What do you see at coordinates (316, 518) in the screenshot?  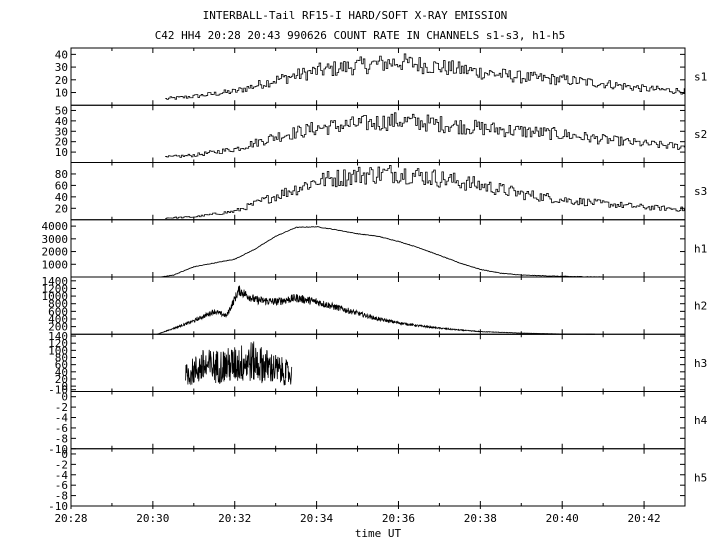 I see `x-tick-label: 20:34` at bounding box center [316, 518].